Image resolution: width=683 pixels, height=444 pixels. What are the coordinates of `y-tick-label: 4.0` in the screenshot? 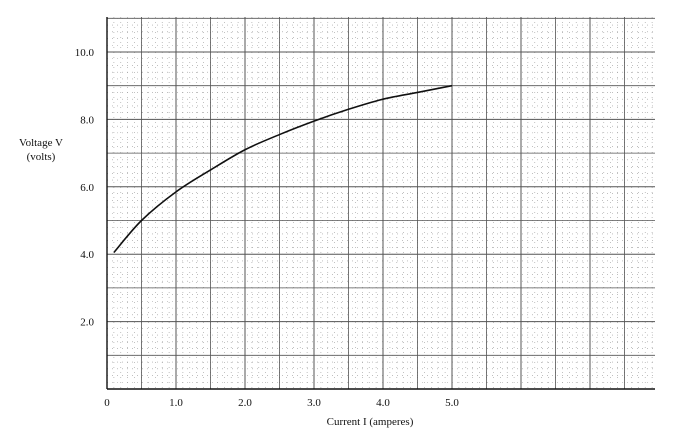 It's located at (87, 255).